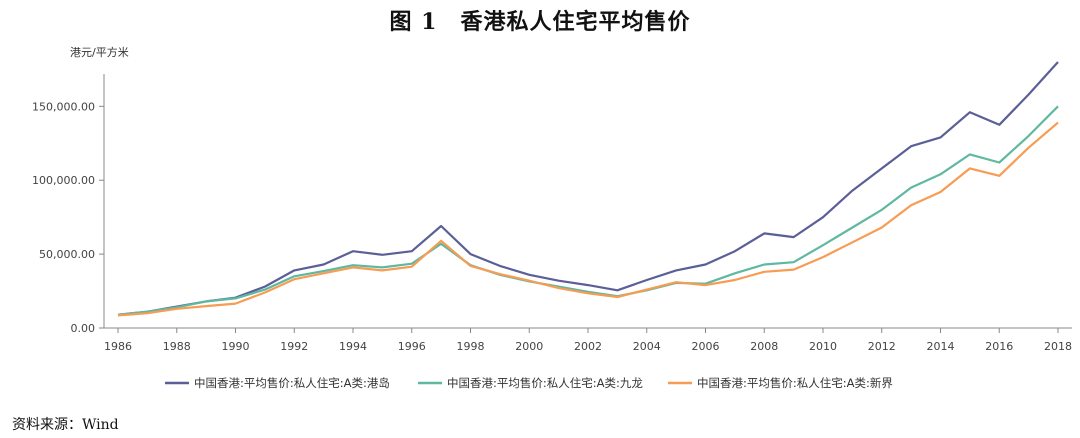  What do you see at coordinates (540, 22) in the screenshot?
I see `chart-title: 图 1 香港私人住宅平均售价` at bounding box center [540, 22].